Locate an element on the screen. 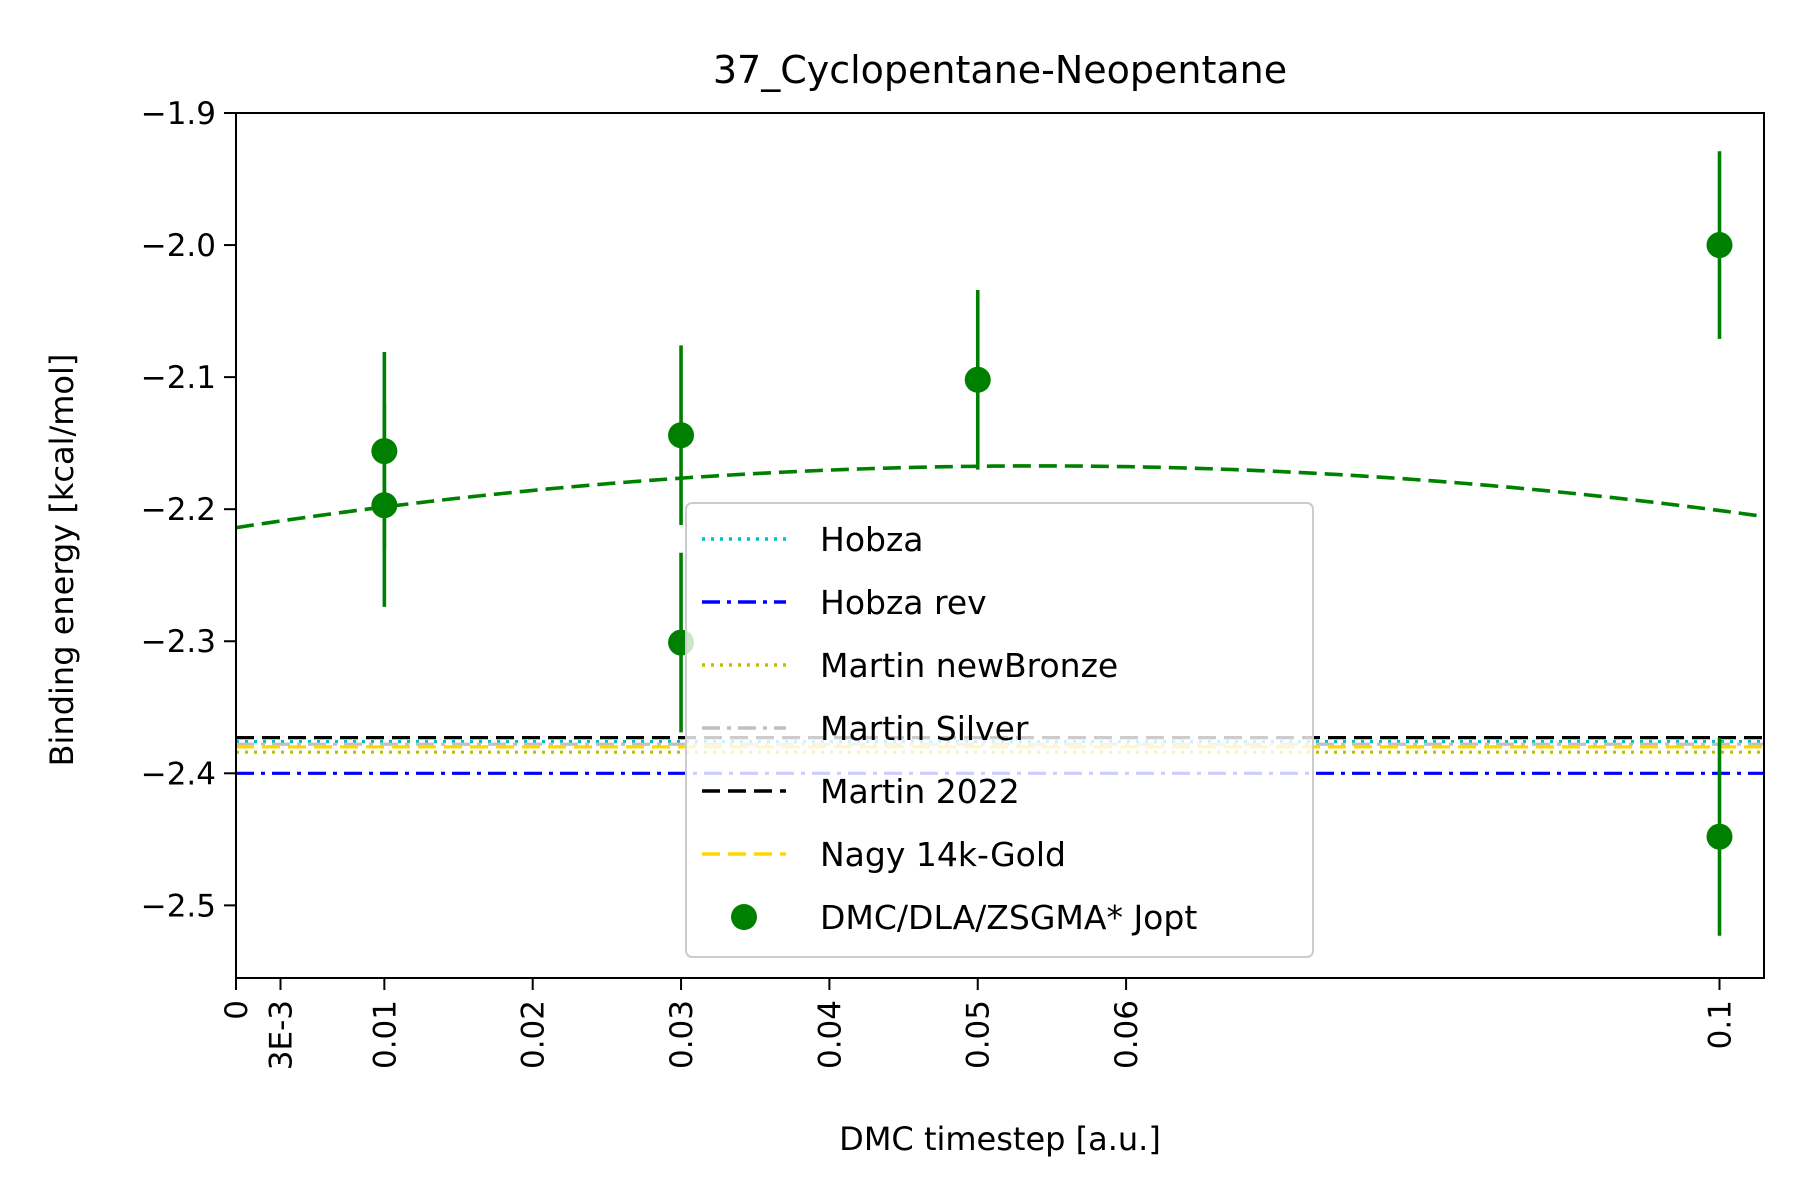 The image size is (1800, 1200). x-tick-label-3: 0.02 is located at coordinates (534, 1034).